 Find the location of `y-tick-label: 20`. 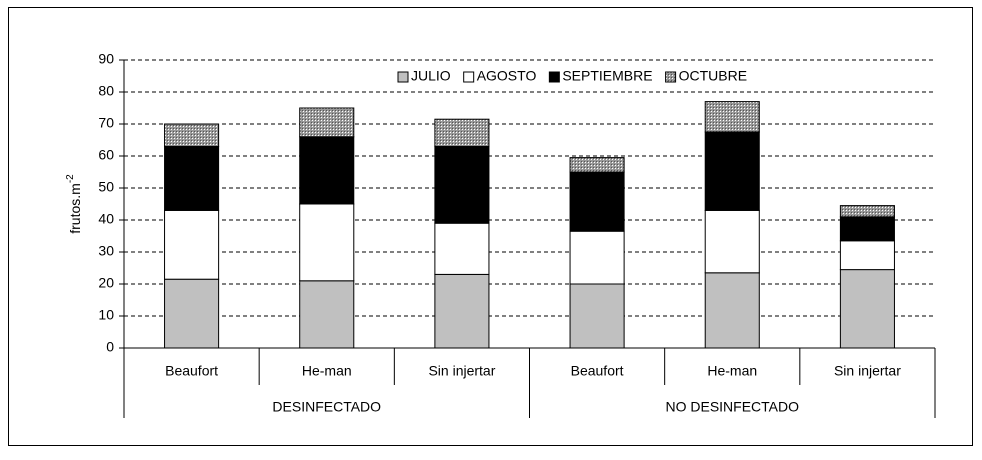

y-tick-label: 20 is located at coordinates (106, 283).